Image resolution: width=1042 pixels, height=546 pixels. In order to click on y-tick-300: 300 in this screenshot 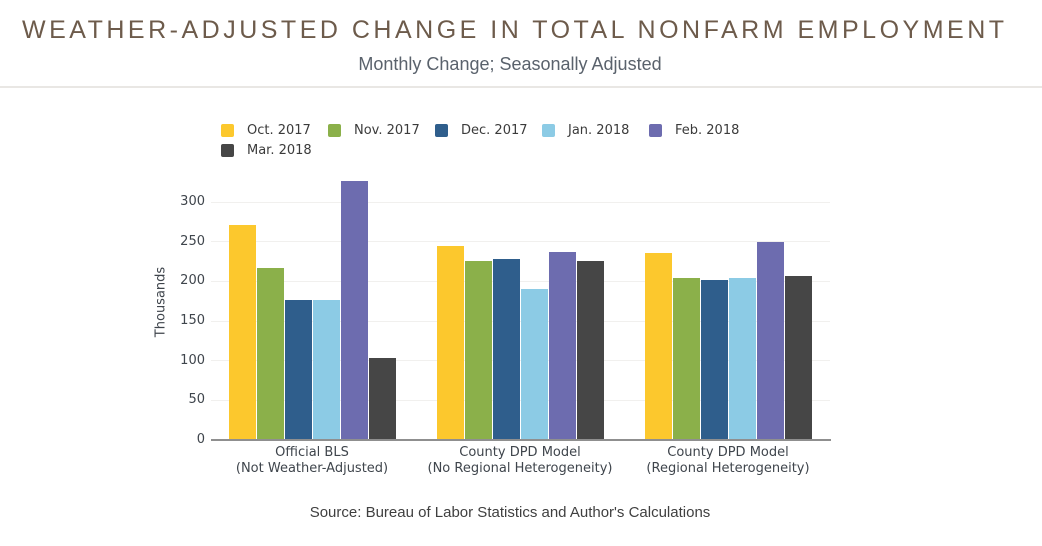, I will do `click(192, 201)`.